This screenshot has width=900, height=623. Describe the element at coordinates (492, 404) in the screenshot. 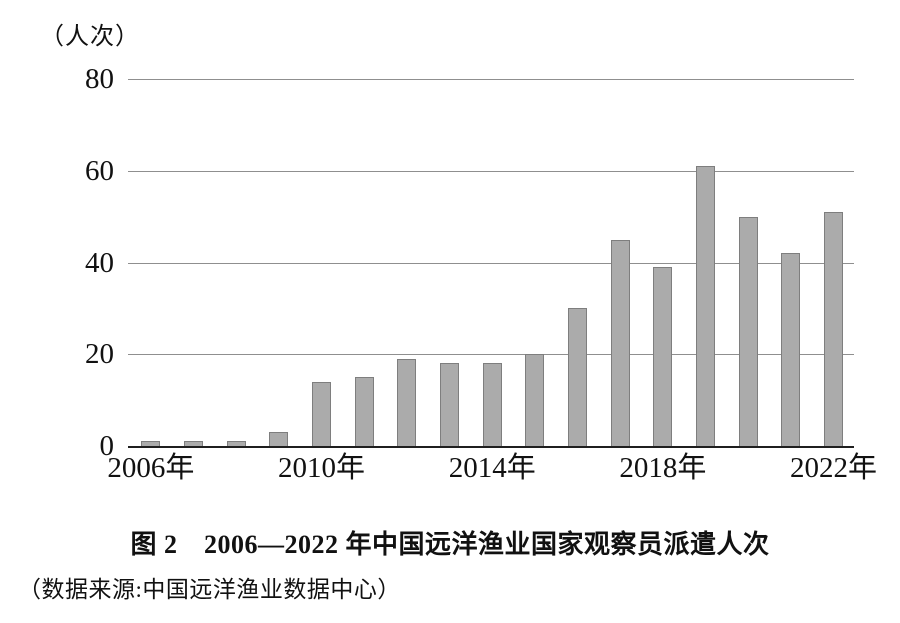

I see `bar-2014` at that location.